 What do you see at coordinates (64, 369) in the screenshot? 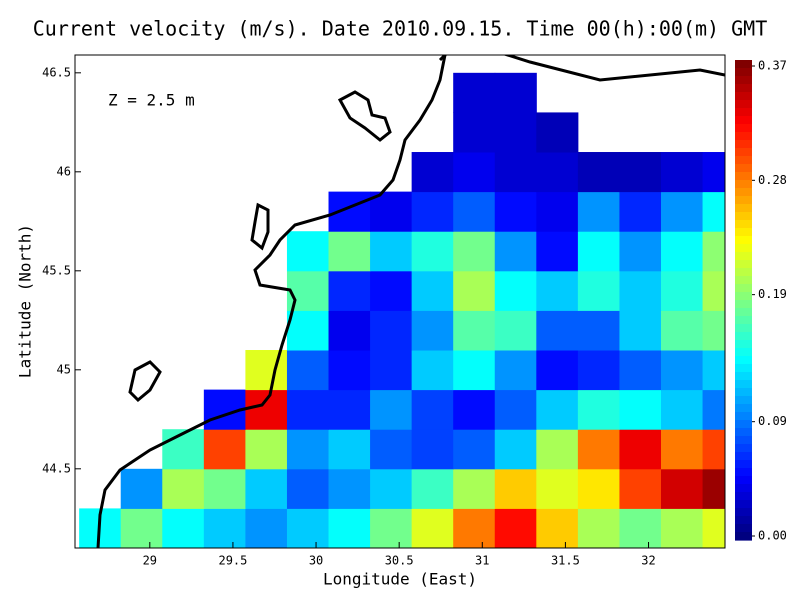
I see `y-tick-label: 45` at bounding box center [64, 369].